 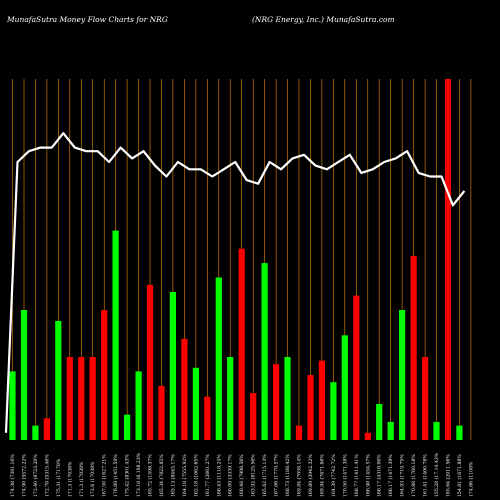 I want to click on x-tick-label: 163.92 (8125.56%, so click(x=253, y=475).